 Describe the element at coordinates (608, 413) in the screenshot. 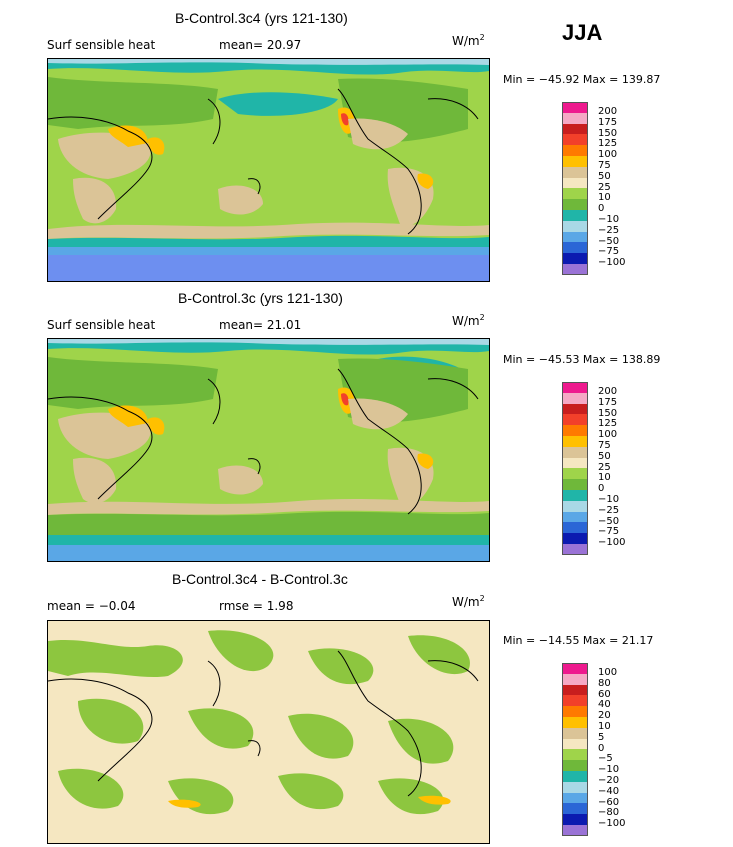

I see `colorbar-tick: 150` at that location.